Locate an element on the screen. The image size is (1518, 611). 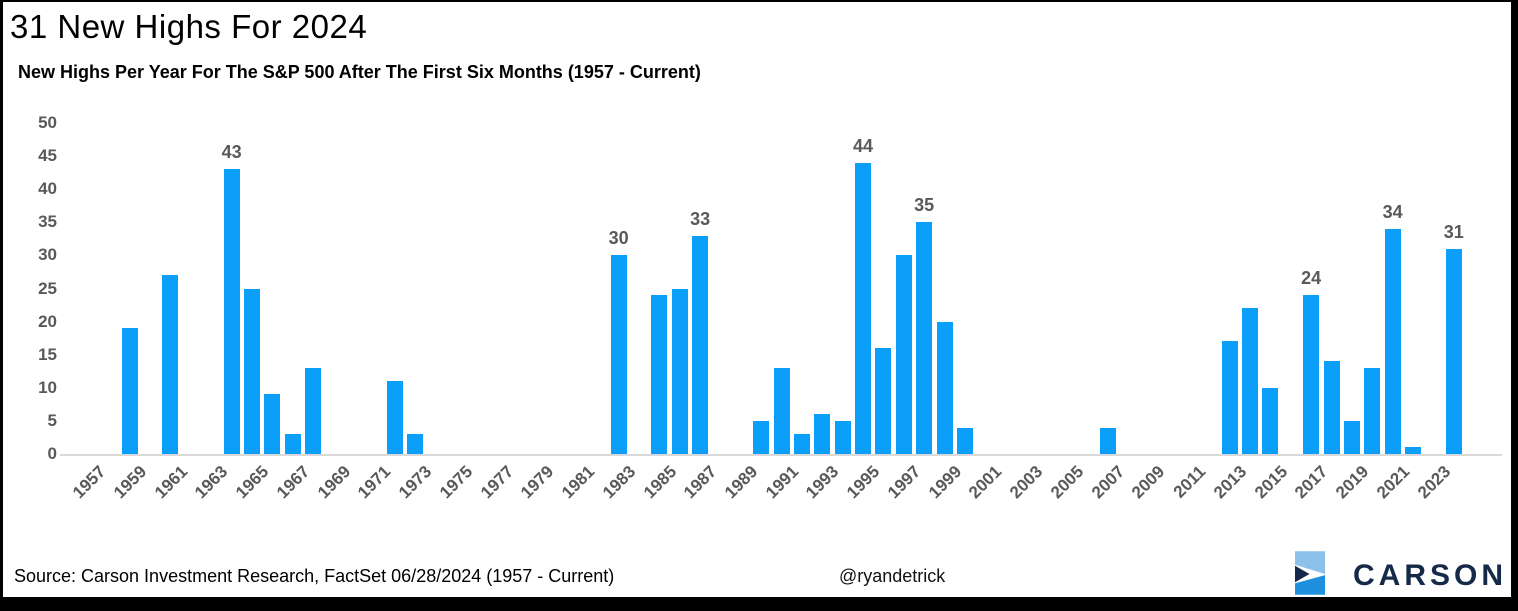
bar-2007 is located at coordinates (1107, 440).